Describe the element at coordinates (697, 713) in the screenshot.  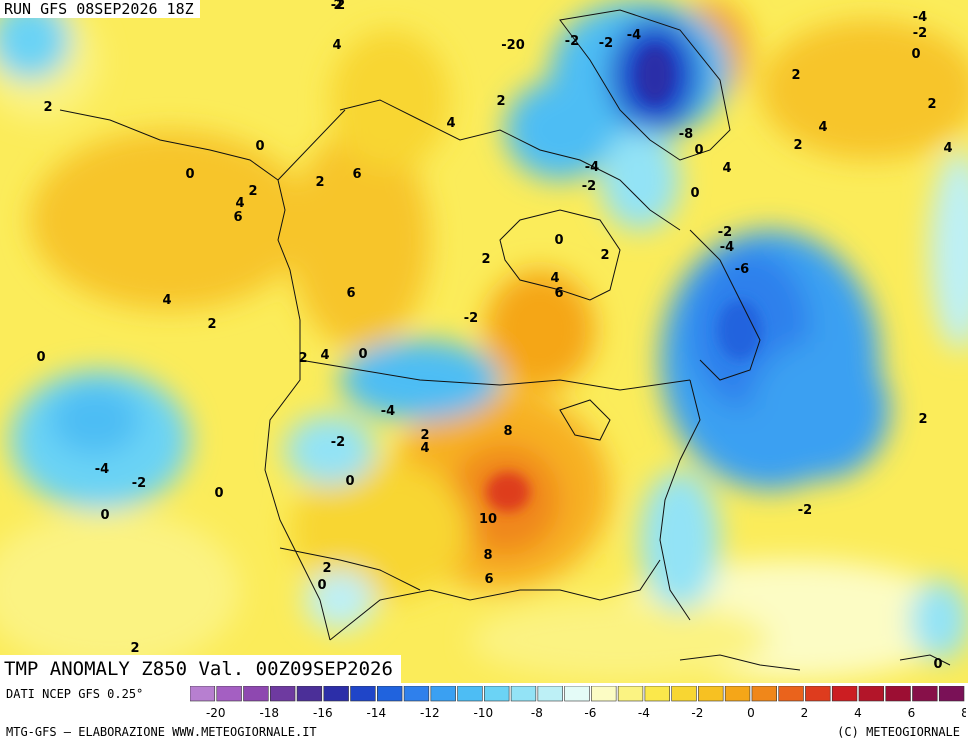
I see `scale-tick-label: -2` at that location.